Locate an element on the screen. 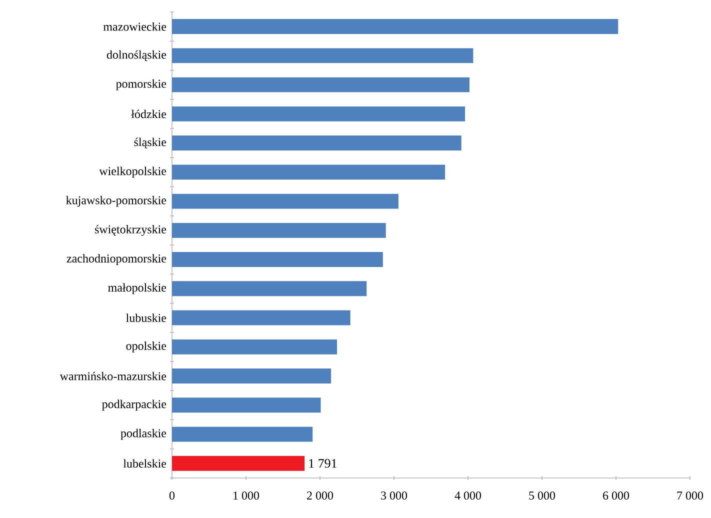 The height and width of the screenshot is (518, 711). x-tick-label: 5 000 is located at coordinates (542, 496).